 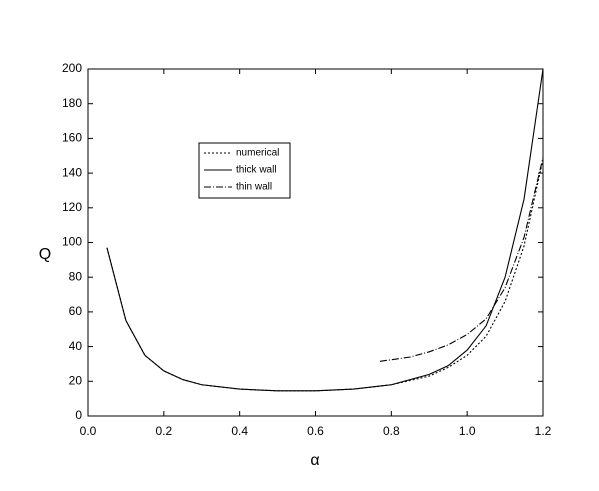 I want to click on y-tick-label: 140, so click(x=72, y=172).